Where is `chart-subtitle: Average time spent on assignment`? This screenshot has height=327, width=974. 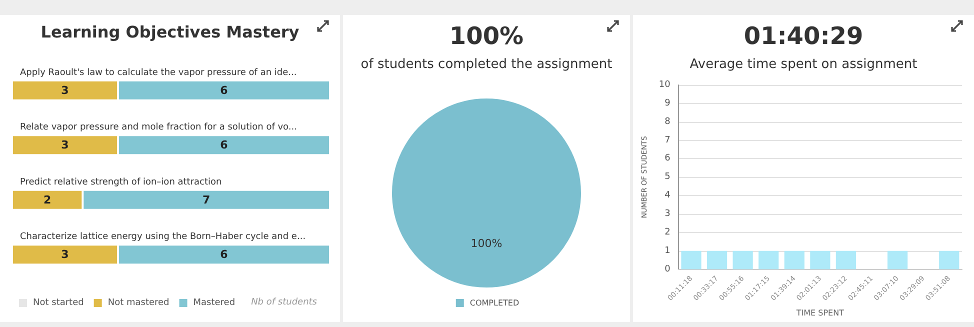 chart-subtitle: Average time spent on assignment is located at coordinates (804, 64).